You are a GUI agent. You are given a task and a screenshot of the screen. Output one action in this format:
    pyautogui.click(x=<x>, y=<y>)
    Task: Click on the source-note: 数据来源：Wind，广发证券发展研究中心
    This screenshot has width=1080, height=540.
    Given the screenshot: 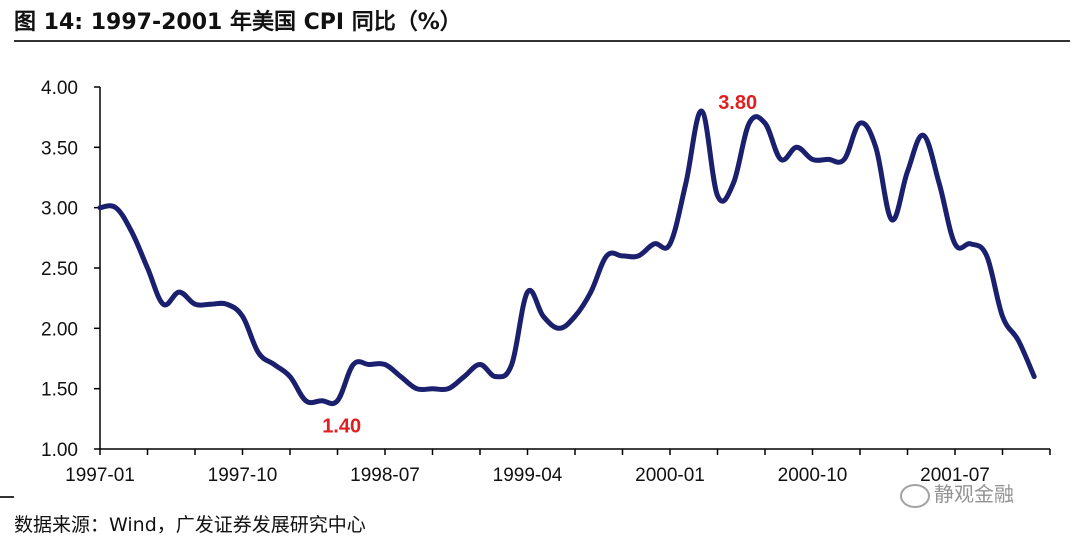 What is the action you would take?
    pyautogui.click(x=190, y=525)
    